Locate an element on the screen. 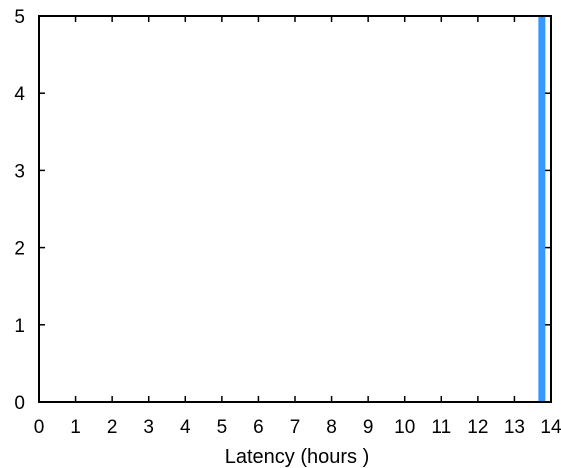  x-tick-label: 2 is located at coordinates (112, 427).